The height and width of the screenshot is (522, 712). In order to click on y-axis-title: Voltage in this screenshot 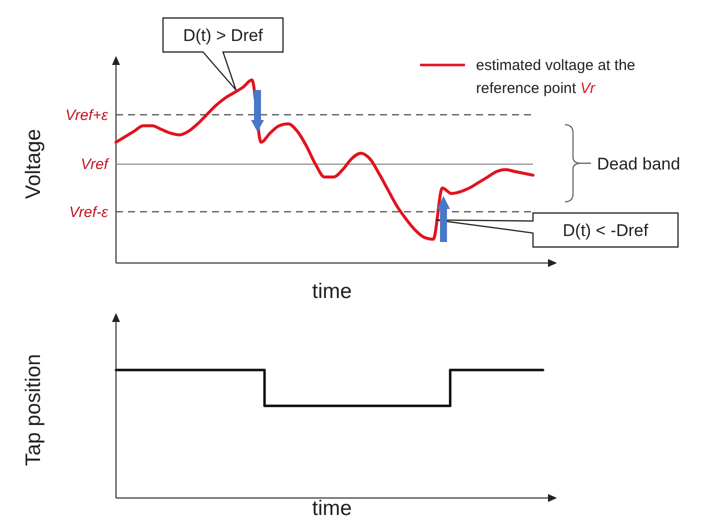, I will do `click(33, 164)`.